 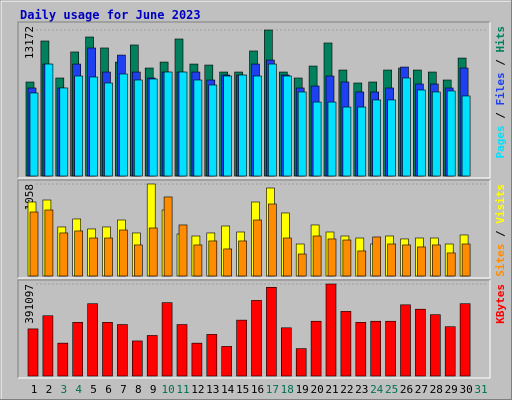 I want to click on x-tick-label: 29, so click(x=451, y=389).